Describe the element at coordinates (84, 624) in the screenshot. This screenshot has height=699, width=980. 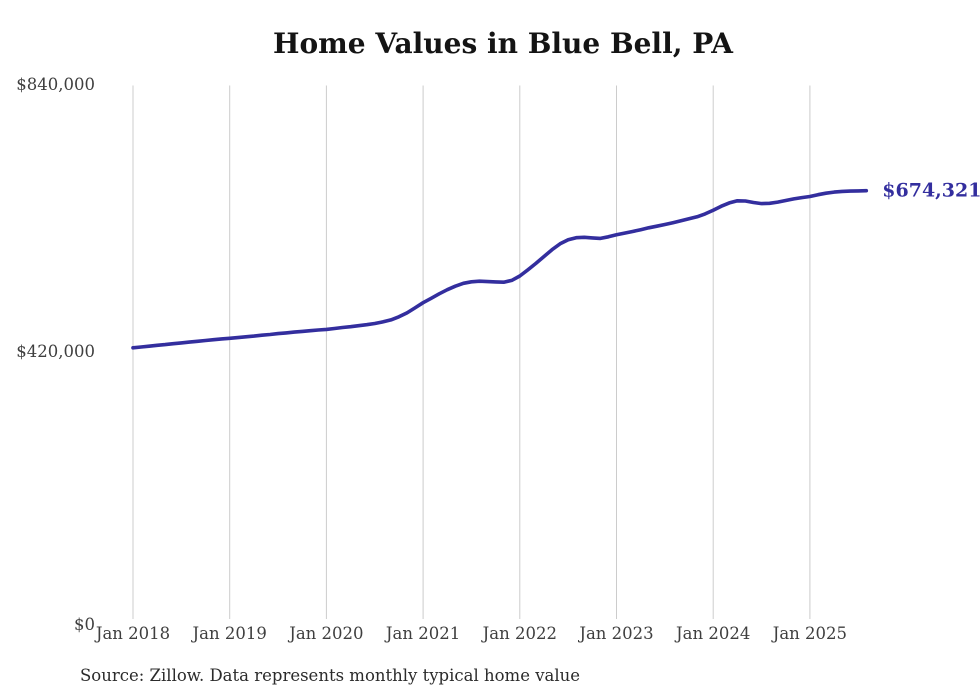
I see `y-tick-label: $0` at that location.